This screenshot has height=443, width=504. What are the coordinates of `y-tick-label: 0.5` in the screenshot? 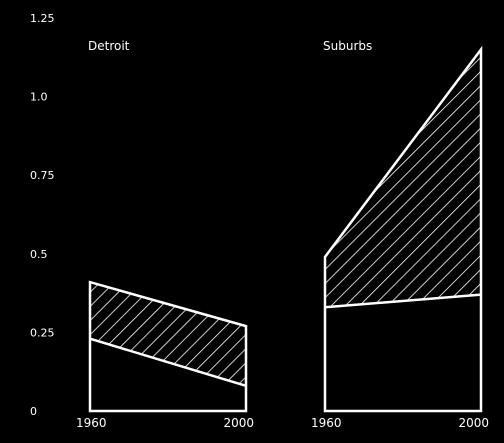 It's located at (39, 254).